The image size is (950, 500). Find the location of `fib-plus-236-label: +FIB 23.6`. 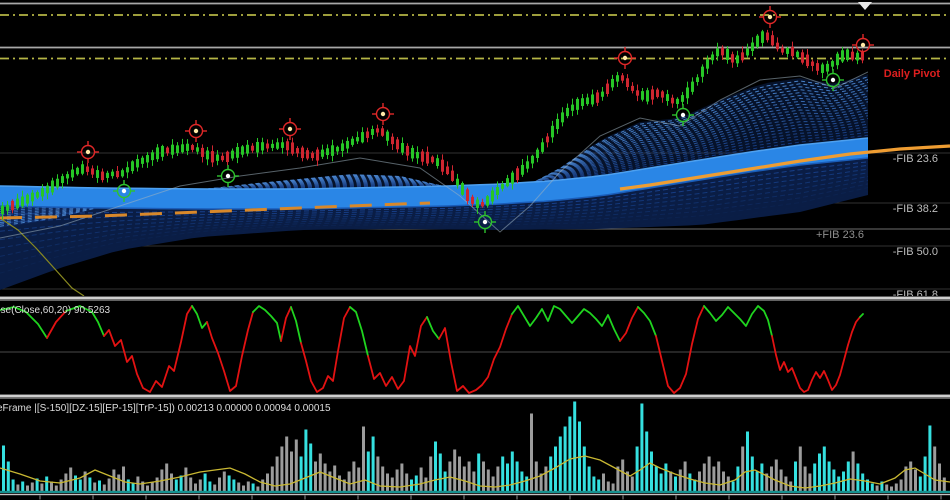

fib-plus-236-label: +FIB 23.6 is located at coordinates (840, 235).